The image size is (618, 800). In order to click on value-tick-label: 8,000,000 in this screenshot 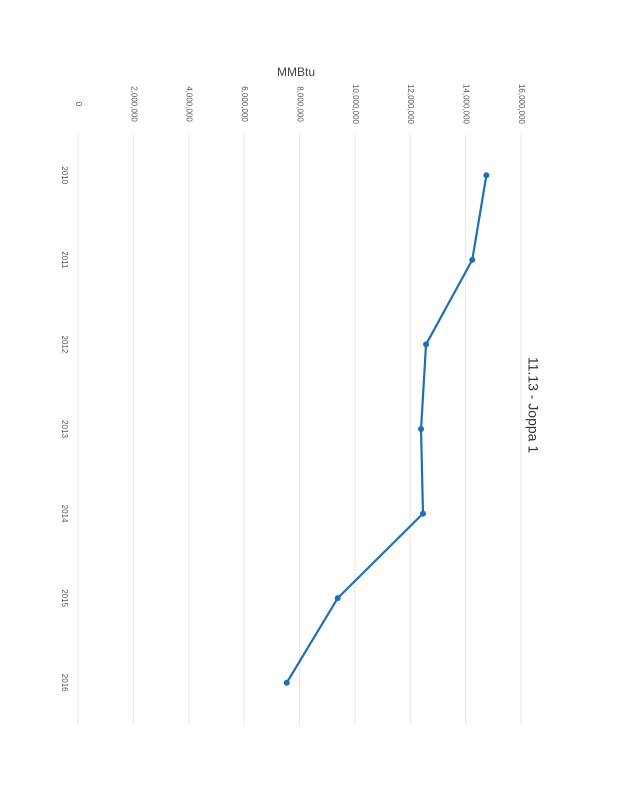, I will do `click(299, 104)`.